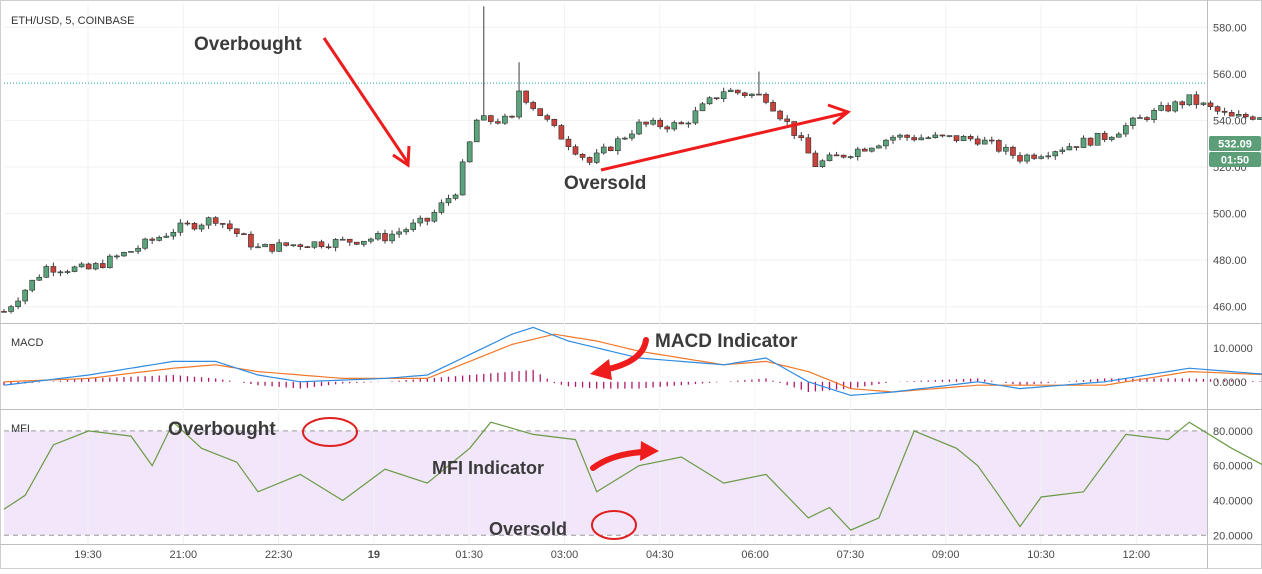 This screenshot has height=574, width=1262. Describe the element at coordinates (1137, 555) in the screenshot. I see `time-tick-label: 12:00` at that location.